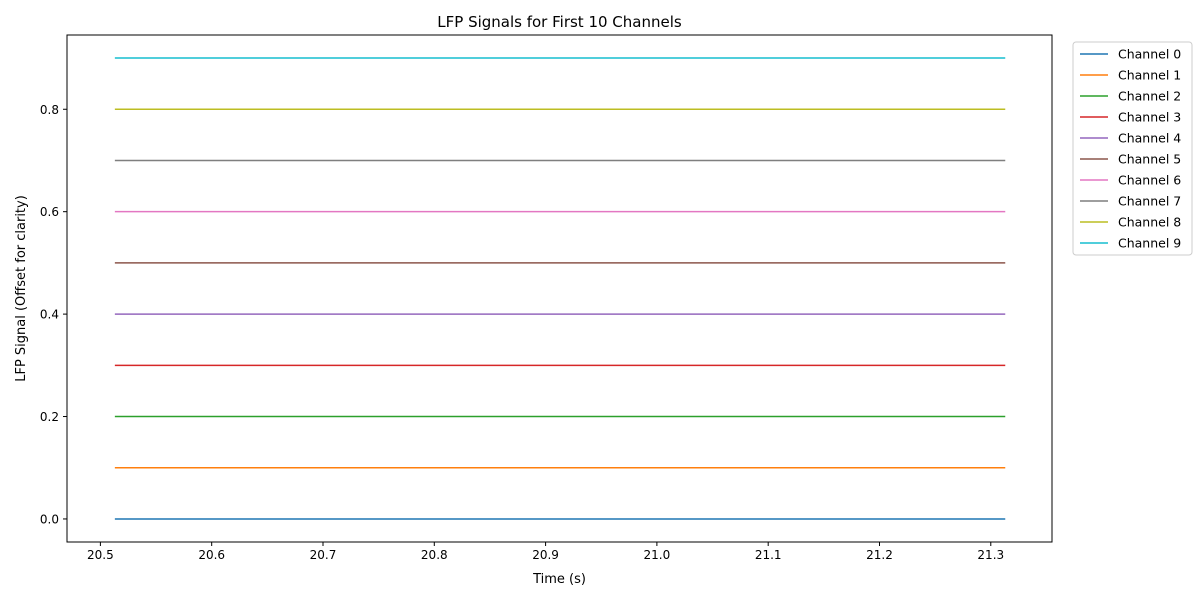 This screenshot has width=1200, height=604. Describe the element at coordinates (100, 555) in the screenshot. I see `x-tick-label: 20.5` at that location.